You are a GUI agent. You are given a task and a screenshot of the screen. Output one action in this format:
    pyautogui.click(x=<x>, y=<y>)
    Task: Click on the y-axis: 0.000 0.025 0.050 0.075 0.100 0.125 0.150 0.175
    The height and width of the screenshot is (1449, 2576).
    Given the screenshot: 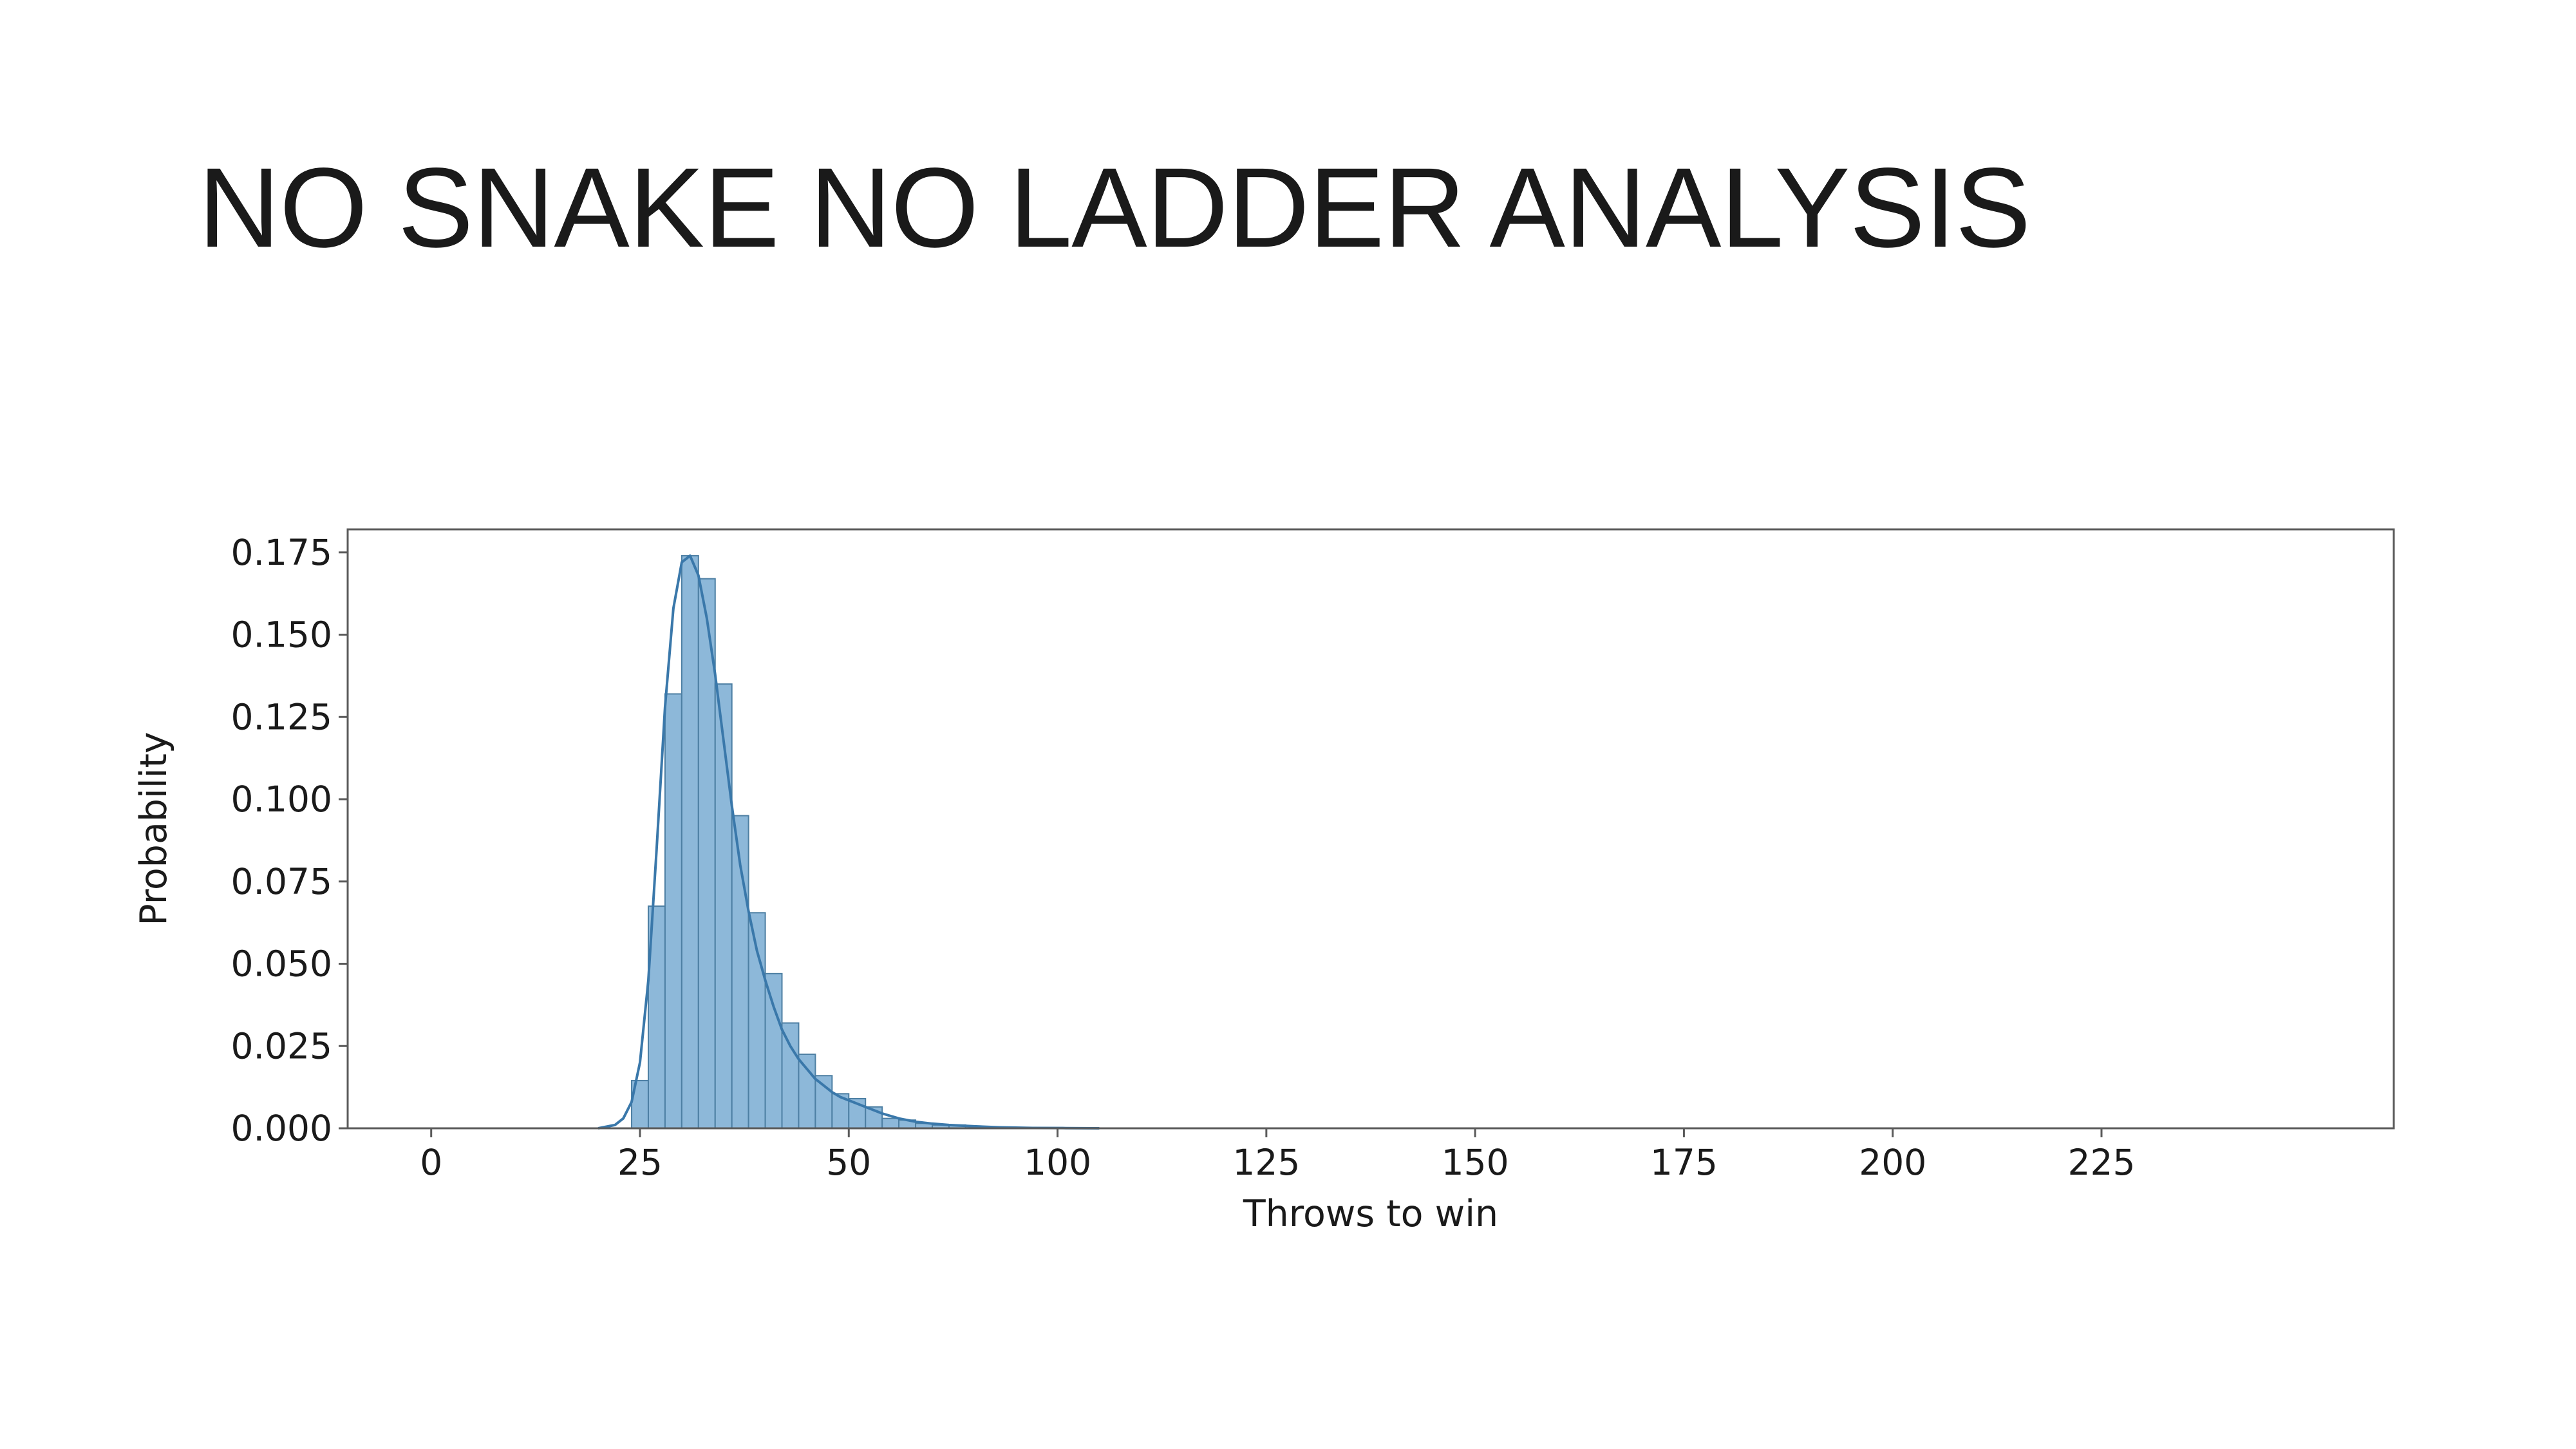 What is the action you would take?
    pyautogui.click(x=289, y=841)
    